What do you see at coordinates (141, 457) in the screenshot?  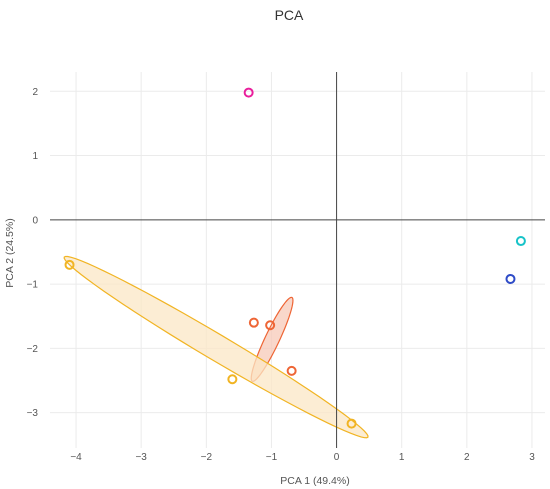 I see `x-tick-label: −3` at bounding box center [141, 457].